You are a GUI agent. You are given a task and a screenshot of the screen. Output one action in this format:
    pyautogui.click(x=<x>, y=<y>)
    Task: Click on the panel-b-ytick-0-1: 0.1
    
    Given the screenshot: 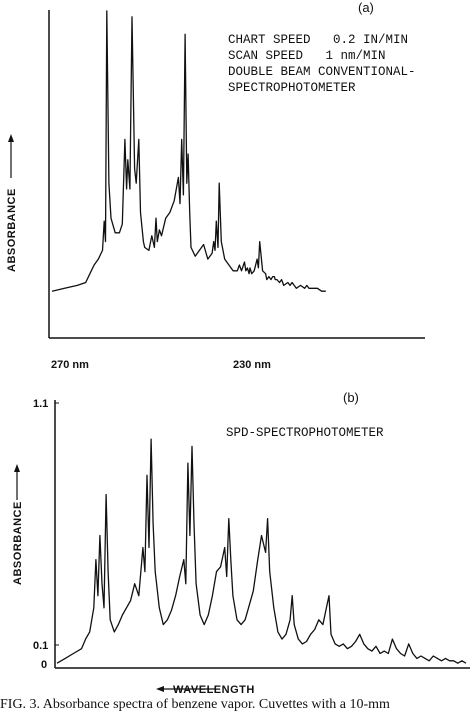 What is the action you would take?
    pyautogui.click(x=40, y=646)
    